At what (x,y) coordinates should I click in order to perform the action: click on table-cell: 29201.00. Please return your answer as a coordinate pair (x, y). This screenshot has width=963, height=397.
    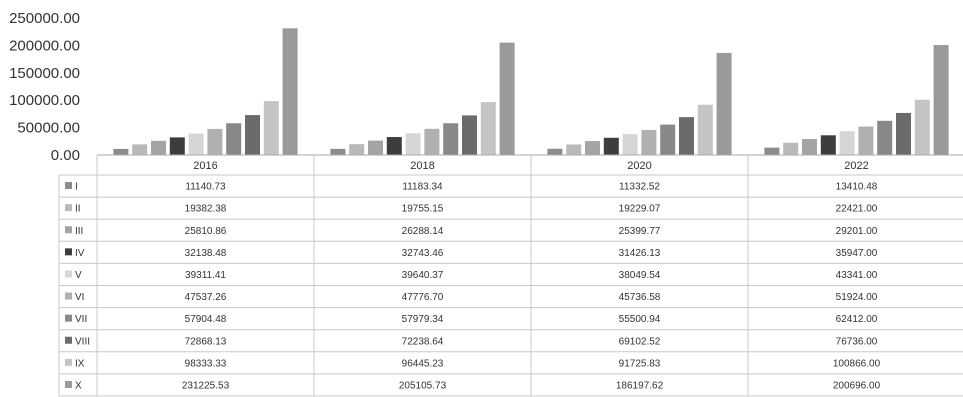
    Looking at the image, I should click on (857, 231).